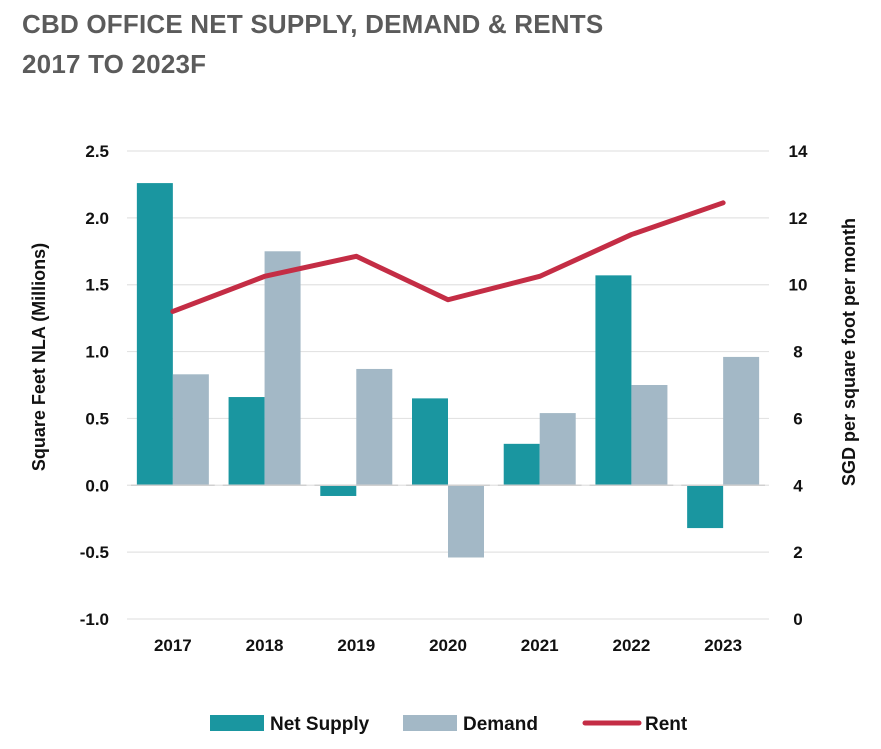  What do you see at coordinates (97, 285) in the screenshot?
I see `left-tick-label: 1.5` at bounding box center [97, 285].